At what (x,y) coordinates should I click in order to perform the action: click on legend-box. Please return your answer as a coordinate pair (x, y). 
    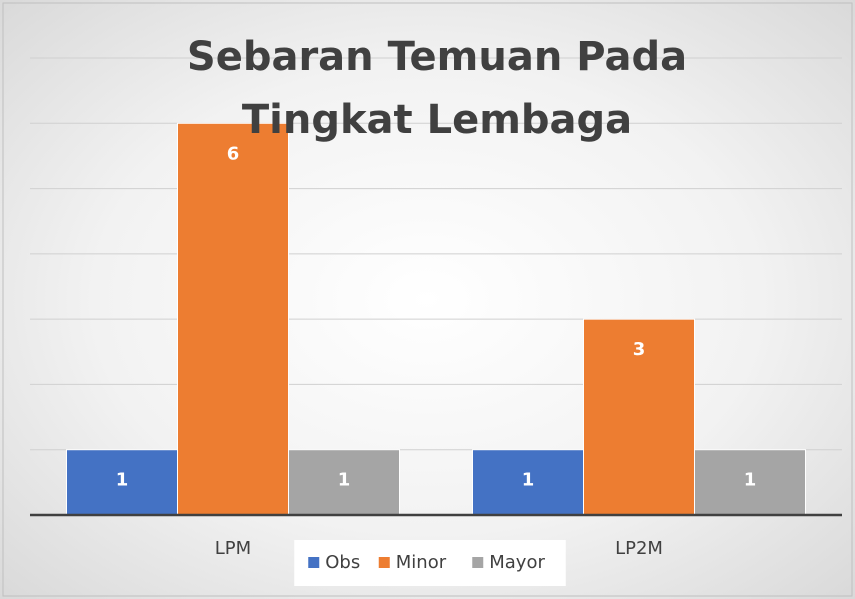
    Looking at the image, I should click on (430, 563).